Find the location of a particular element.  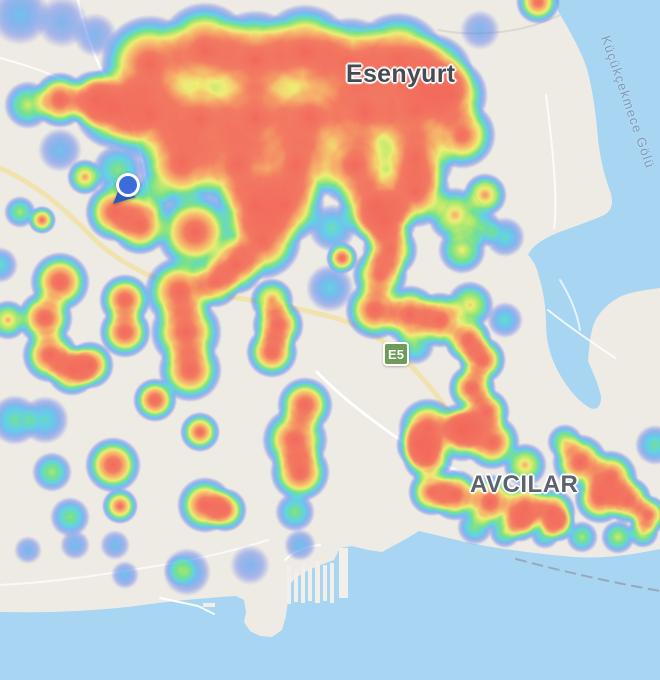

marker-circle-icon is located at coordinates (128, 185).